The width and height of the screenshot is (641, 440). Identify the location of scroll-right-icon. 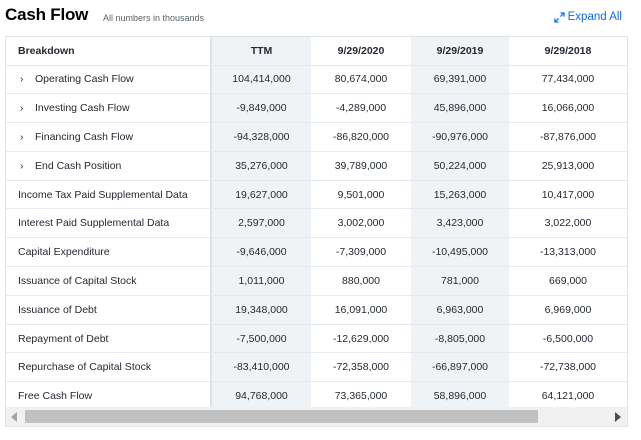
(618, 417).